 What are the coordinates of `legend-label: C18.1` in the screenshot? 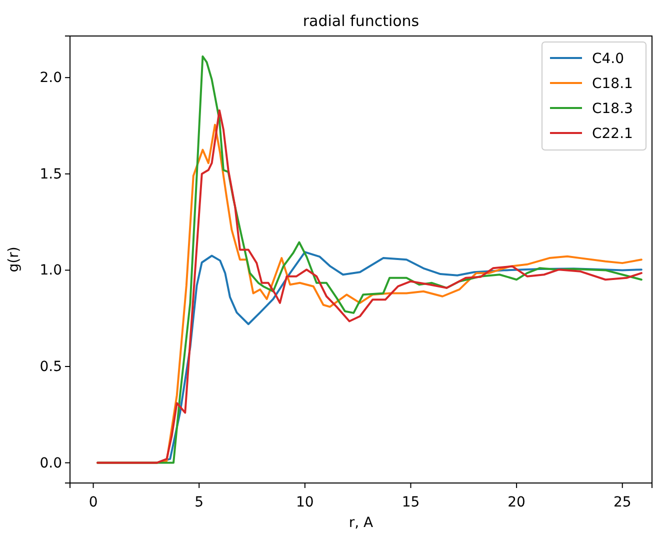 It's located at (612, 84).